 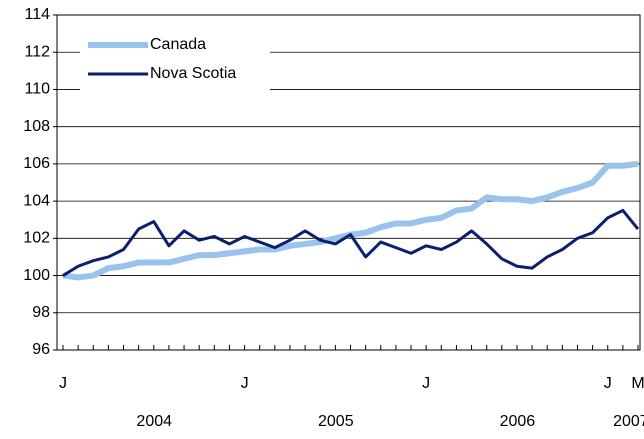 I want to click on x-group-label: 2005, so click(x=336, y=421).